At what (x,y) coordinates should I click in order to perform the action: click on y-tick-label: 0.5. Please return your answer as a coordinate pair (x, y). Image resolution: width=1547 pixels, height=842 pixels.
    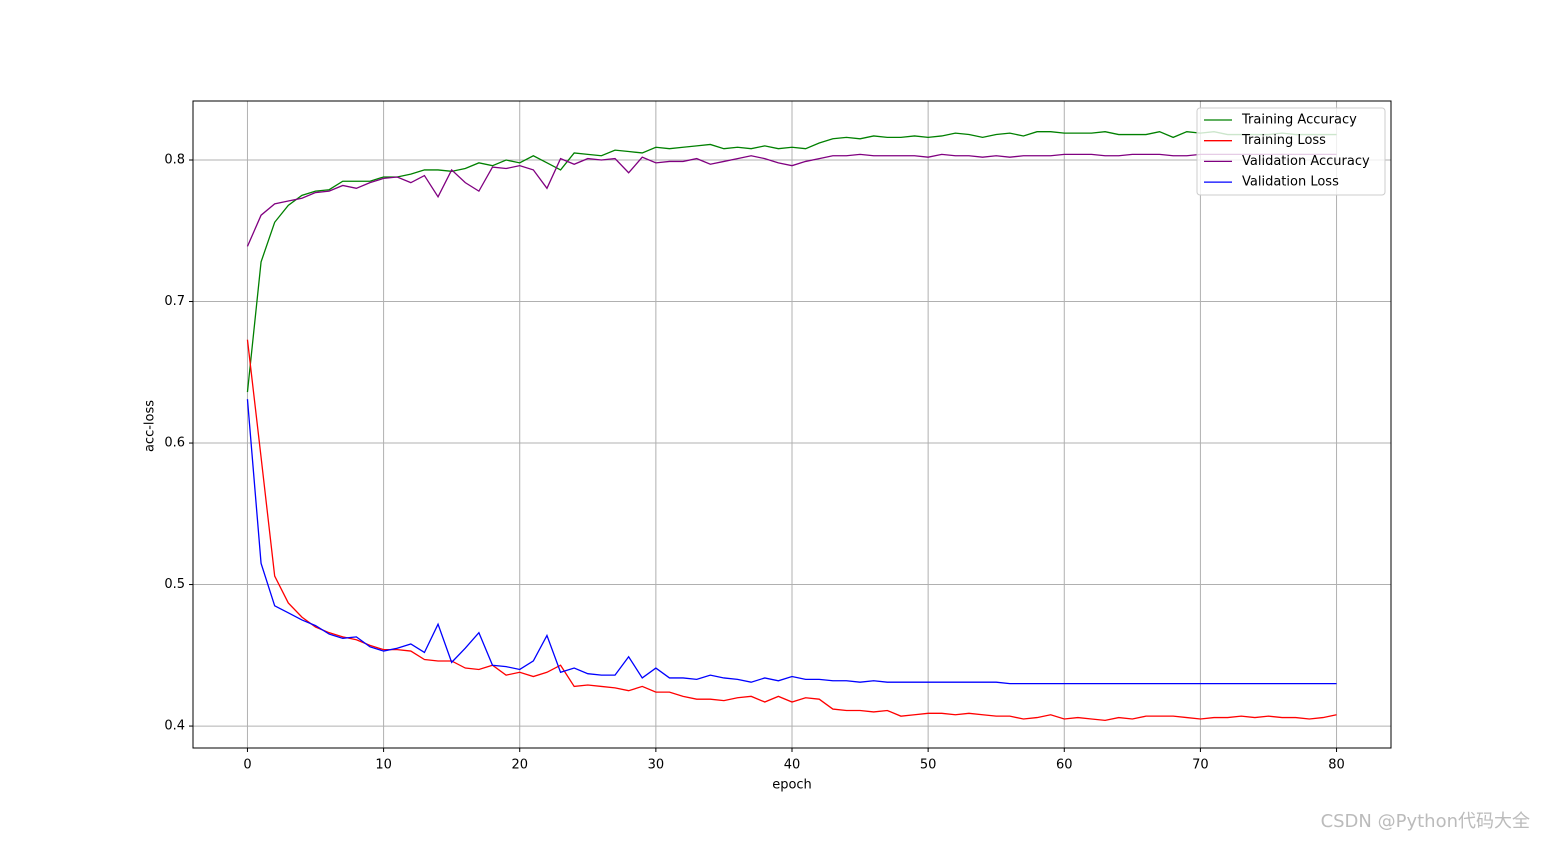
    Looking at the image, I should click on (174, 584).